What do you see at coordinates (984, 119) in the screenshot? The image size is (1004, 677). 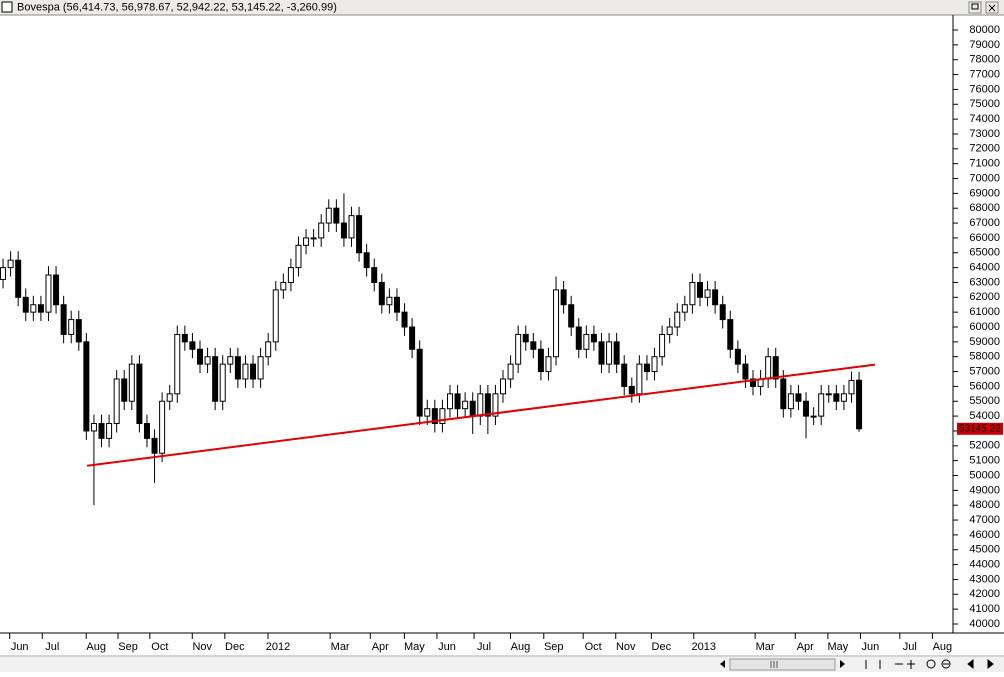 I see `y-tick-label: 74000` at bounding box center [984, 119].